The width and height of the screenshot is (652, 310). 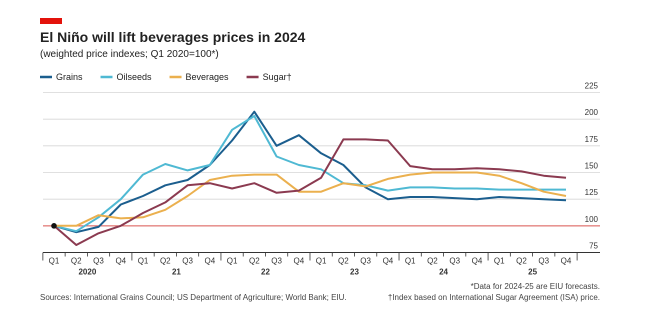 What do you see at coordinates (277, 77) in the screenshot?
I see `legend-label: Sugar†` at bounding box center [277, 77].